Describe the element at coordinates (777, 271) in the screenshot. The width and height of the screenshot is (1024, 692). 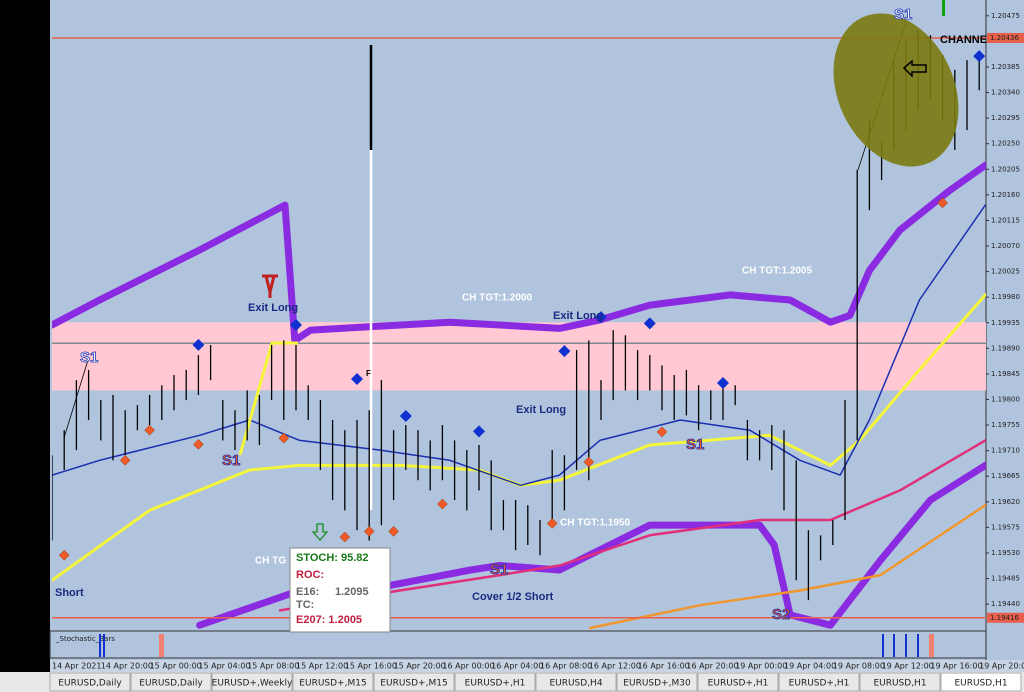
I see `annotation: CH TGT:1.2005` at that location.